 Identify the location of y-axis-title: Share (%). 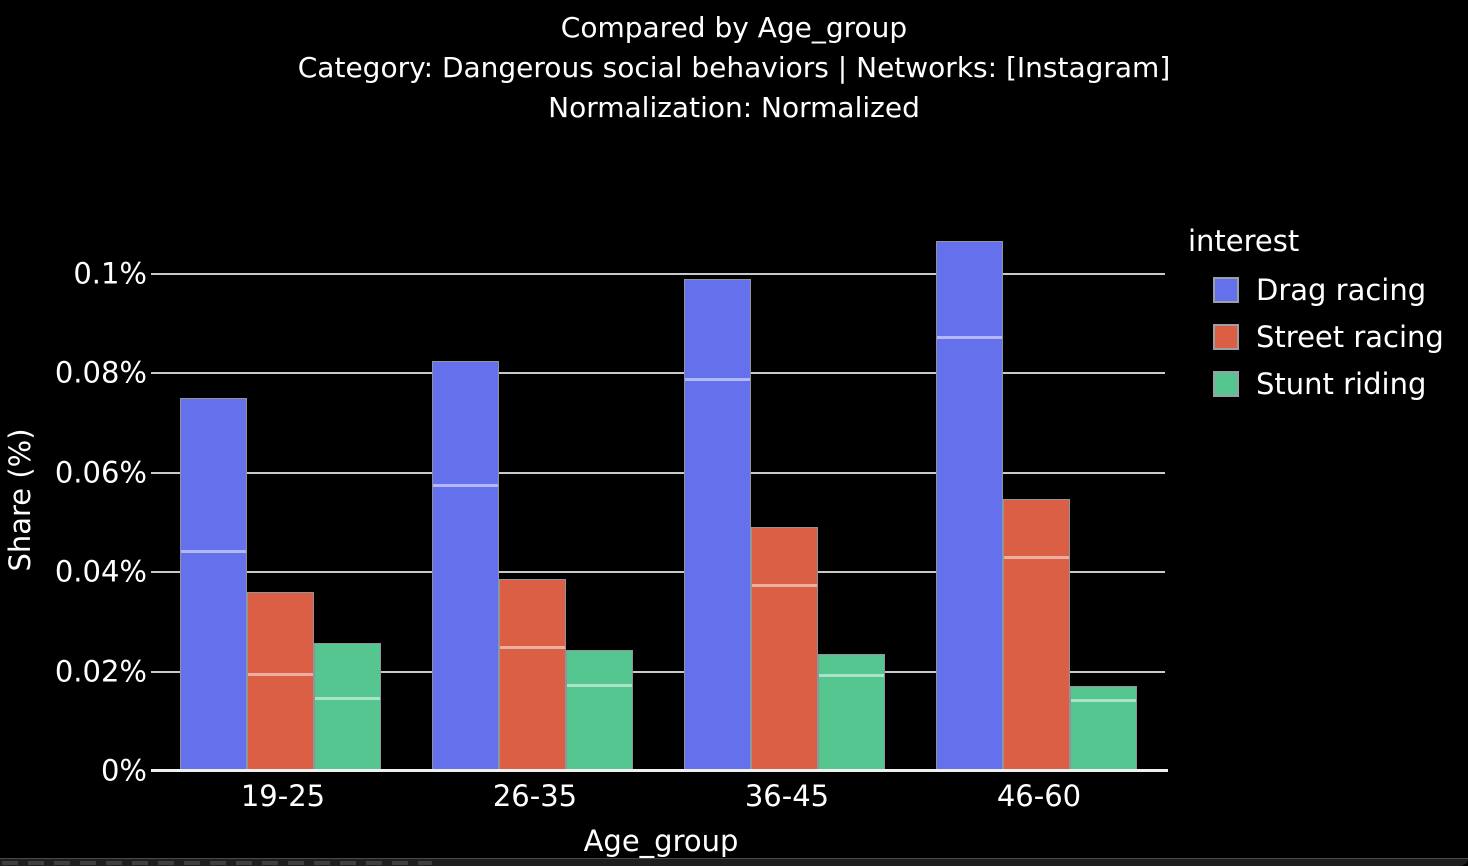
(20, 500).